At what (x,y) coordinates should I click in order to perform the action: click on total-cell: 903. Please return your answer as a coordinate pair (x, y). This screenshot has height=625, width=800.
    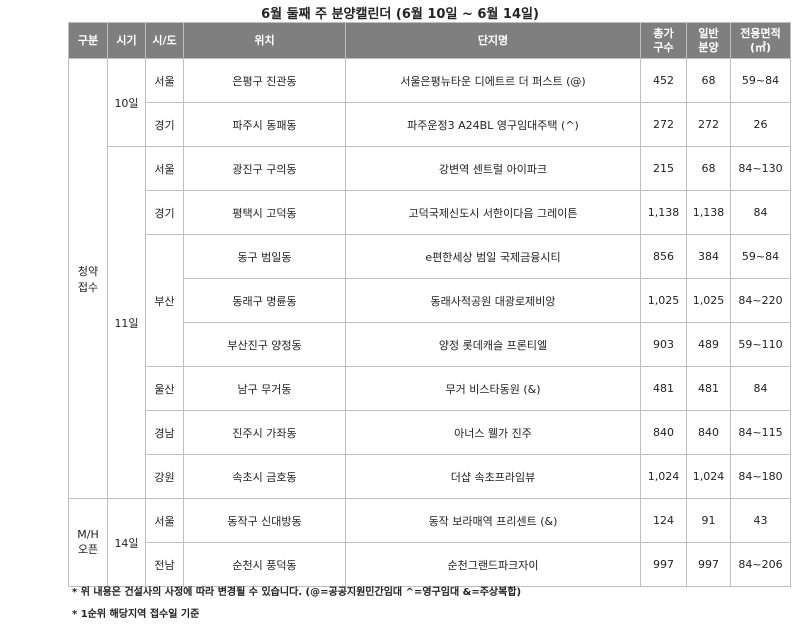
    Looking at the image, I should click on (663, 344).